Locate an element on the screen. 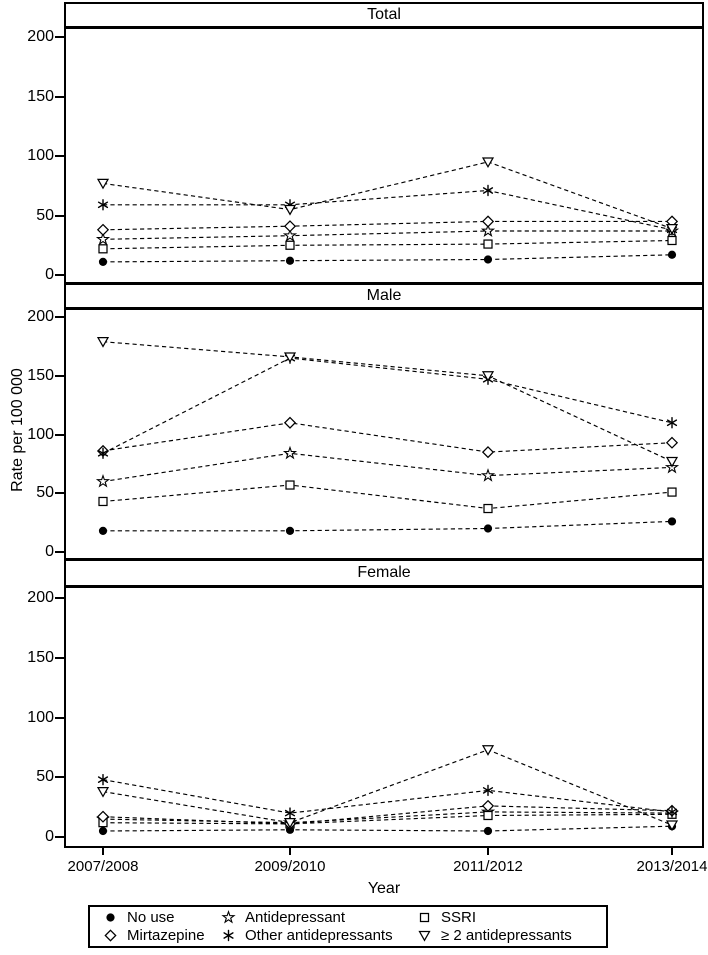 This screenshot has width=708, height=955. legend-label: Antidepressant is located at coordinates (295, 918).